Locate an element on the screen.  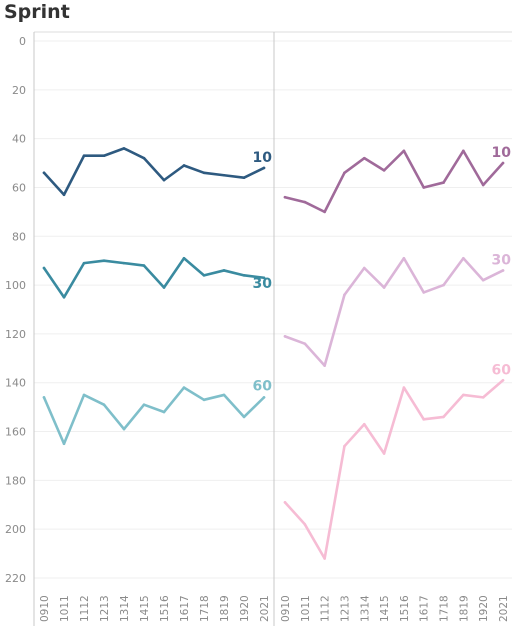
y-tick-label: 20 is located at coordinates (19, 90).